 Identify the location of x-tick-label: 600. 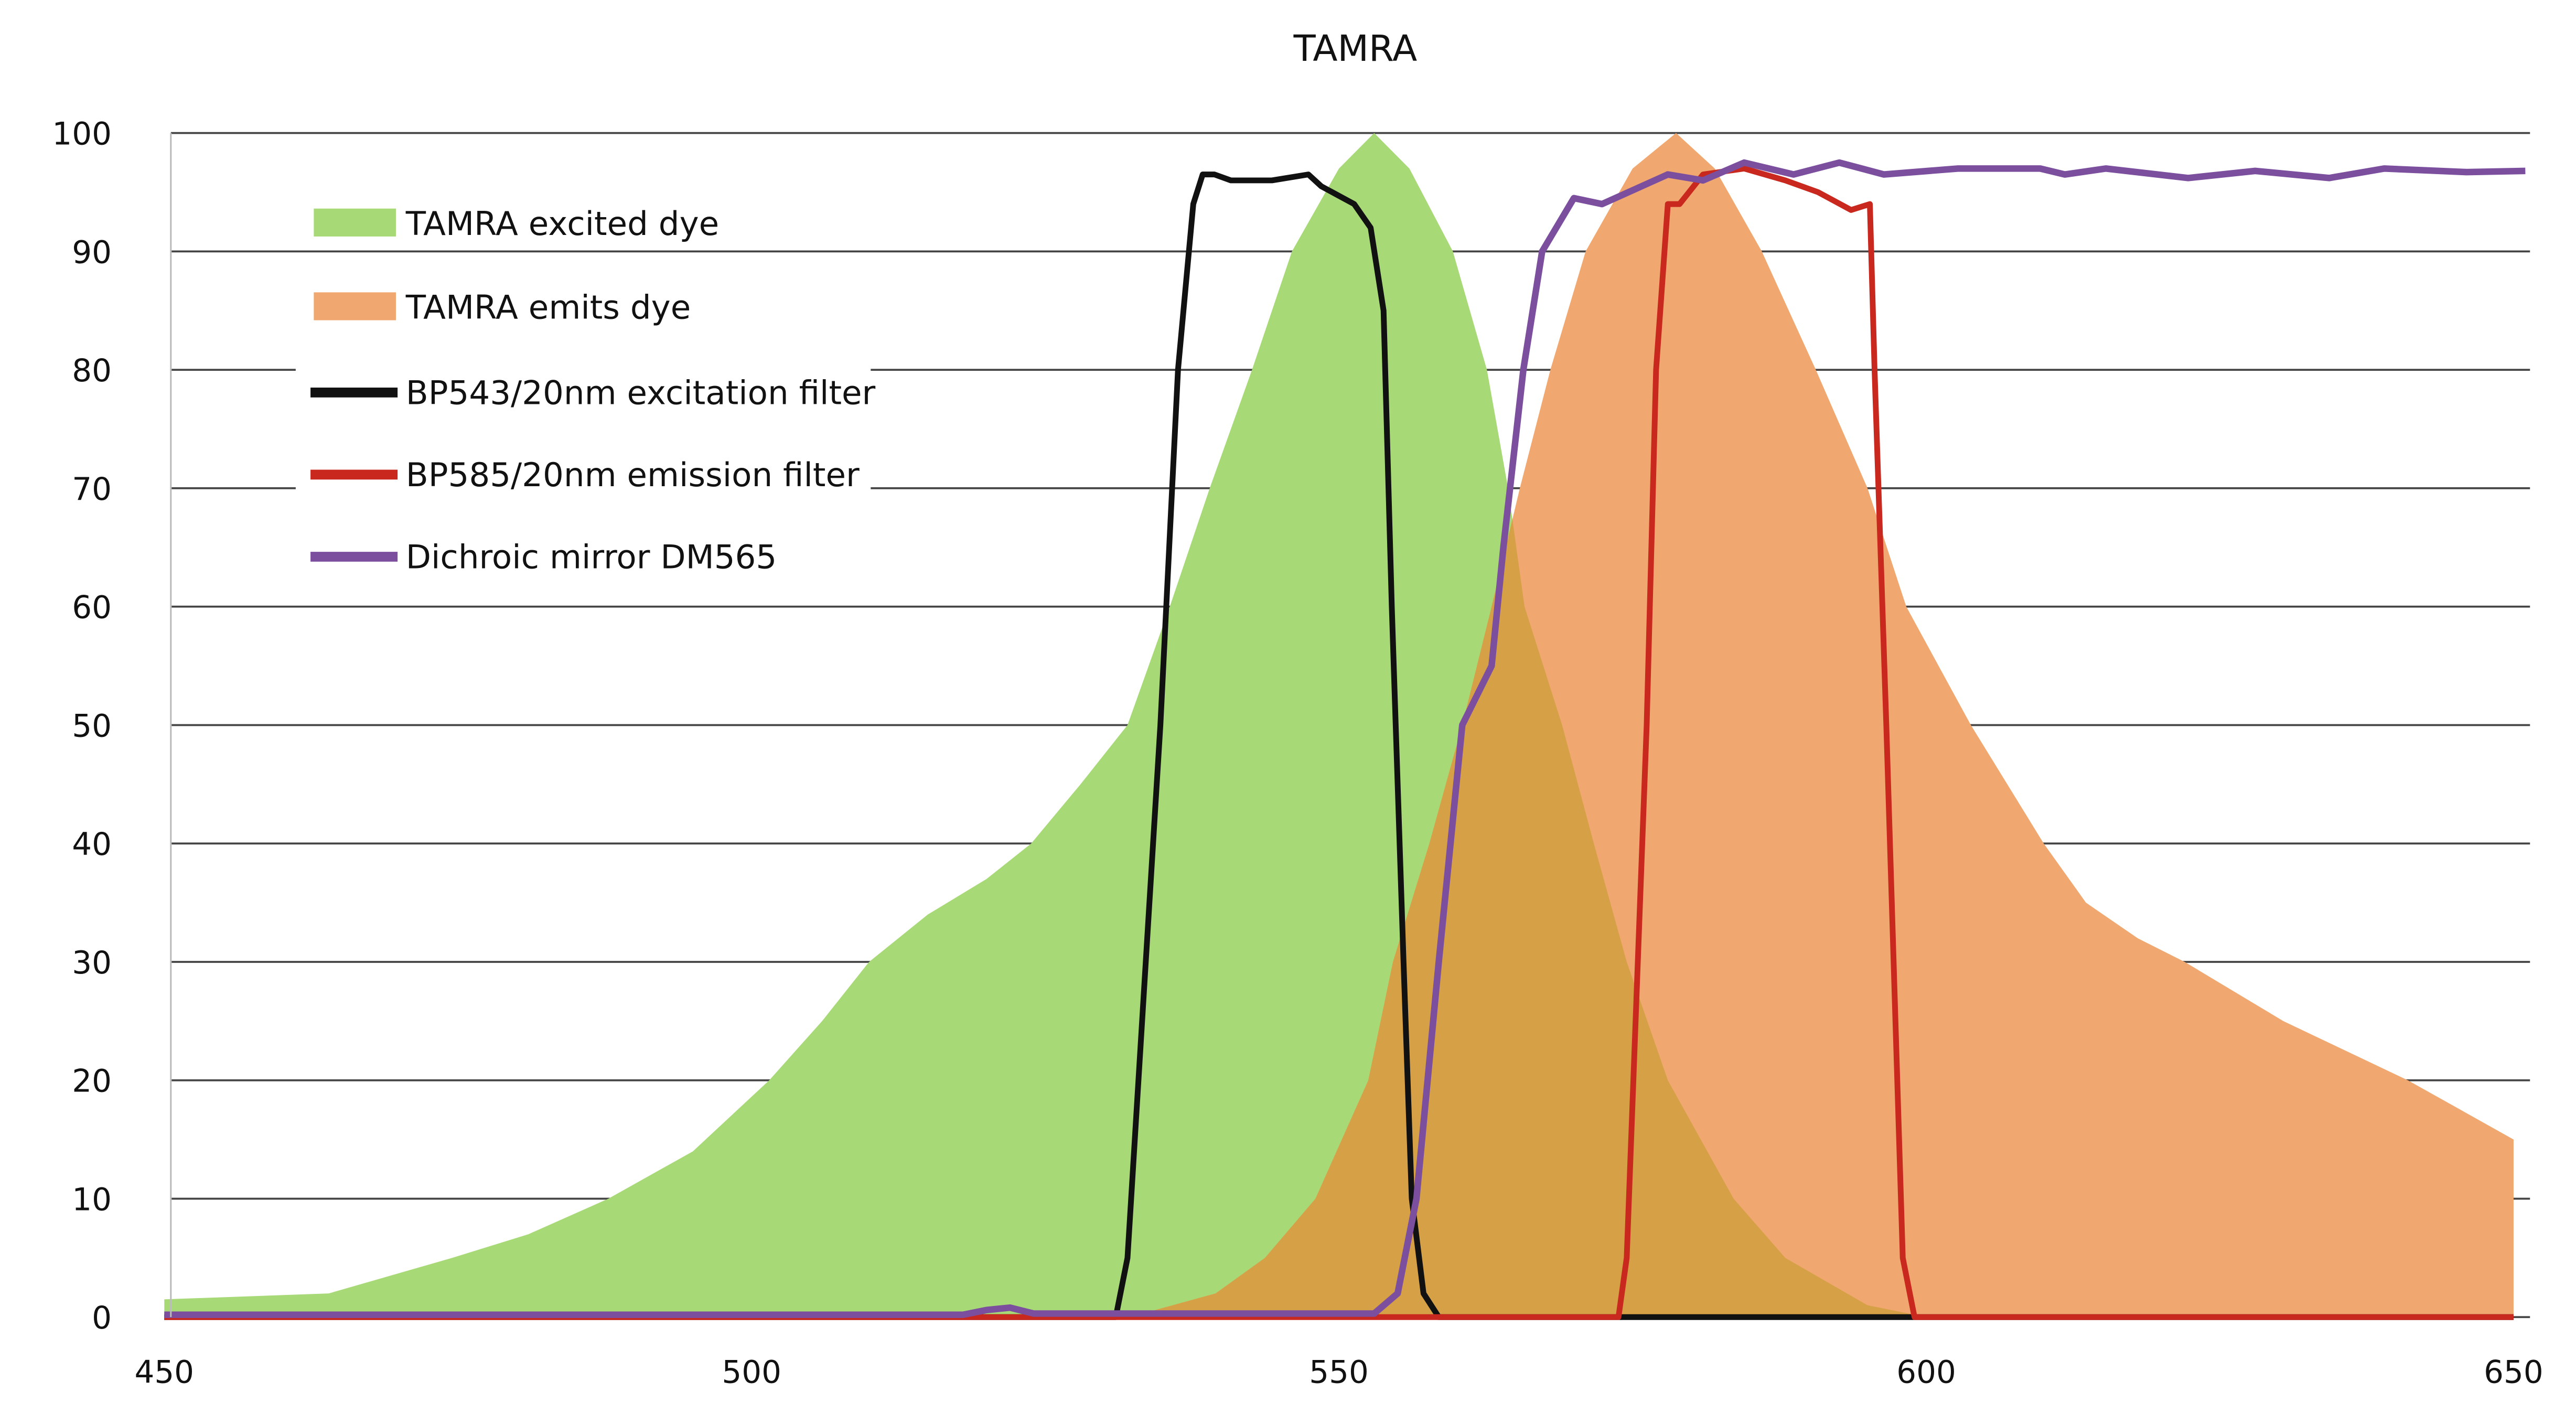
(1926, 1373).